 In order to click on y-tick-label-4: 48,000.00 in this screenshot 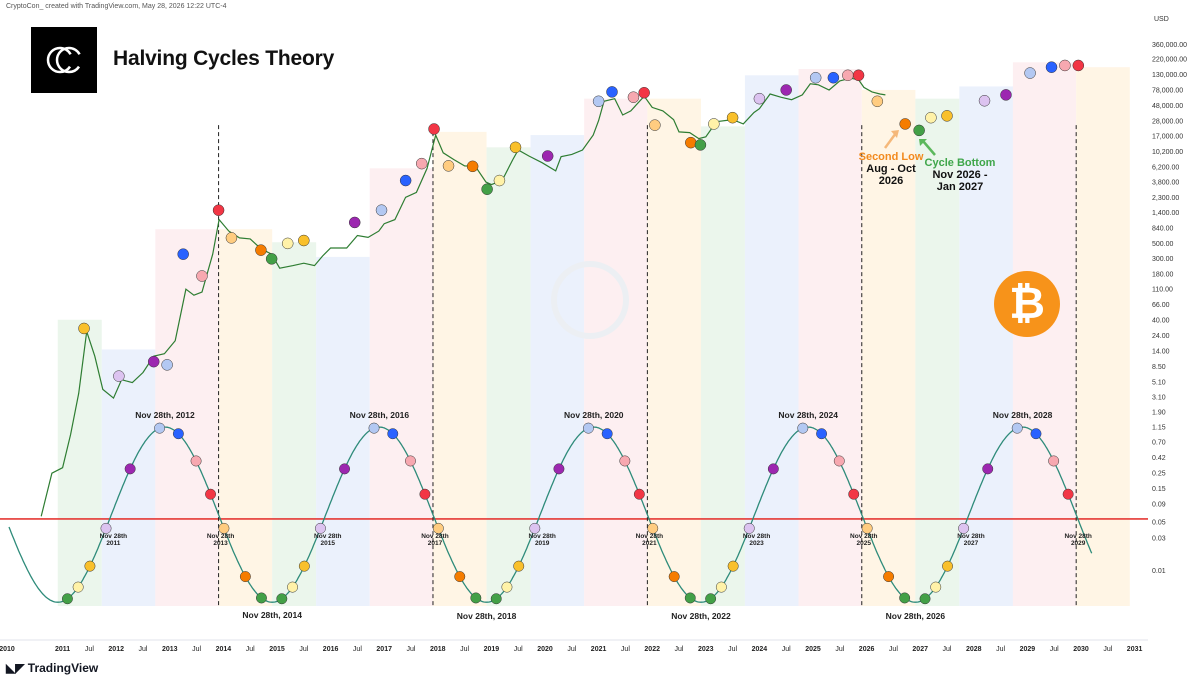, I will do `click(1167, 106)`.